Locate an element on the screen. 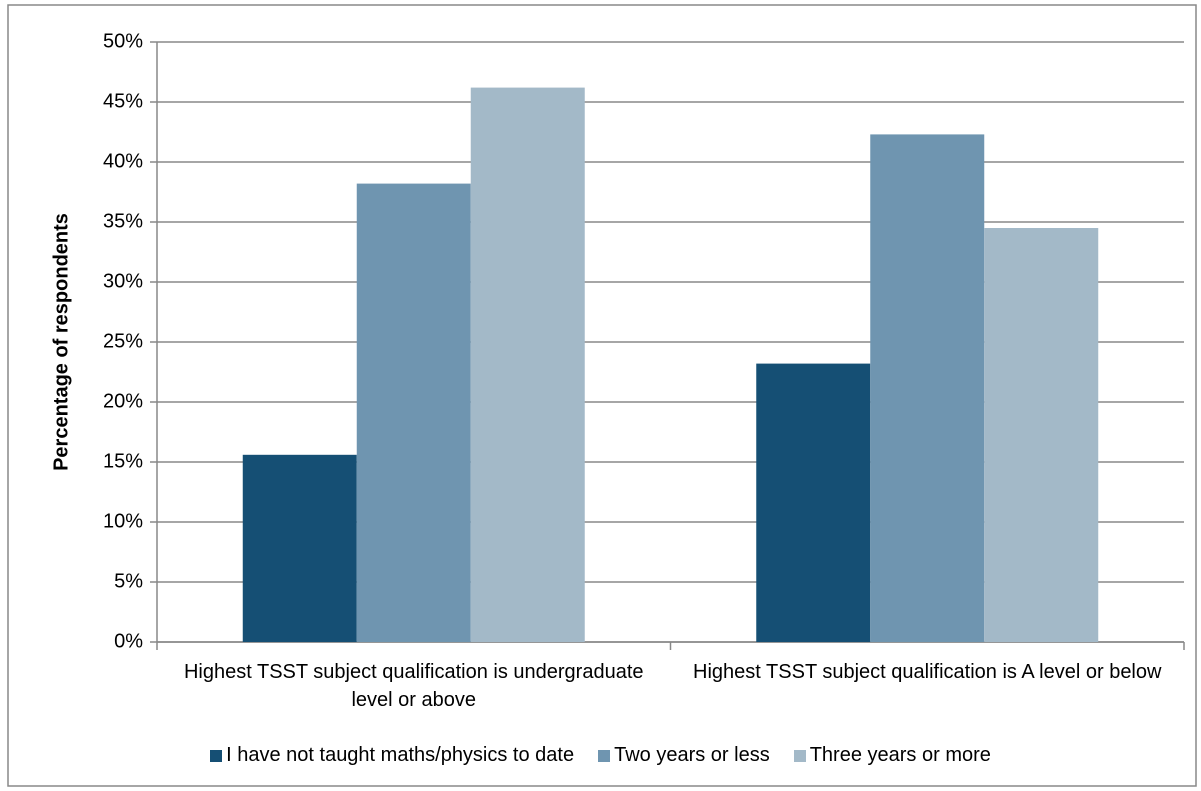 This screenshot has height=791, width=1201. legend-item: I have not taught maths/physics to date is located at coordinates (392, 755).